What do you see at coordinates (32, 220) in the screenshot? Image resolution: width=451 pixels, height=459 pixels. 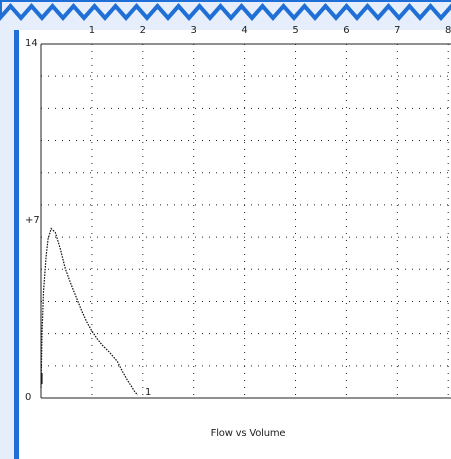 I see `y-tick-label: +7` at bounding box center [32, 220].